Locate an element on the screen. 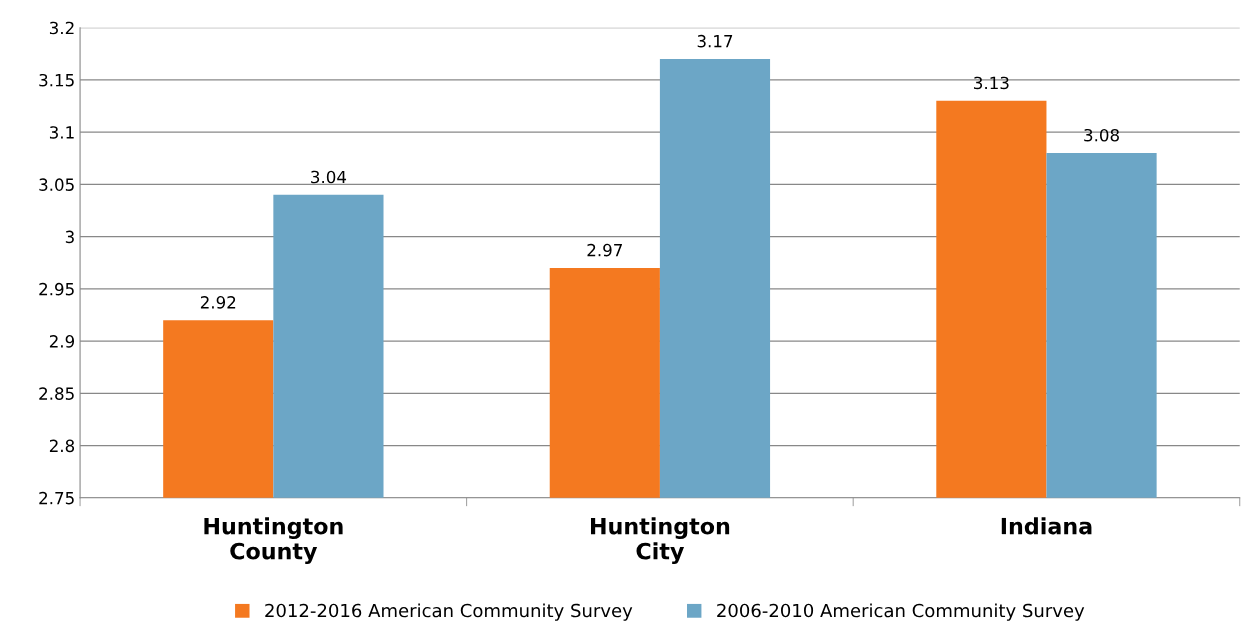  y-tick-label: 2.8 is located at coordinates (62, 446).